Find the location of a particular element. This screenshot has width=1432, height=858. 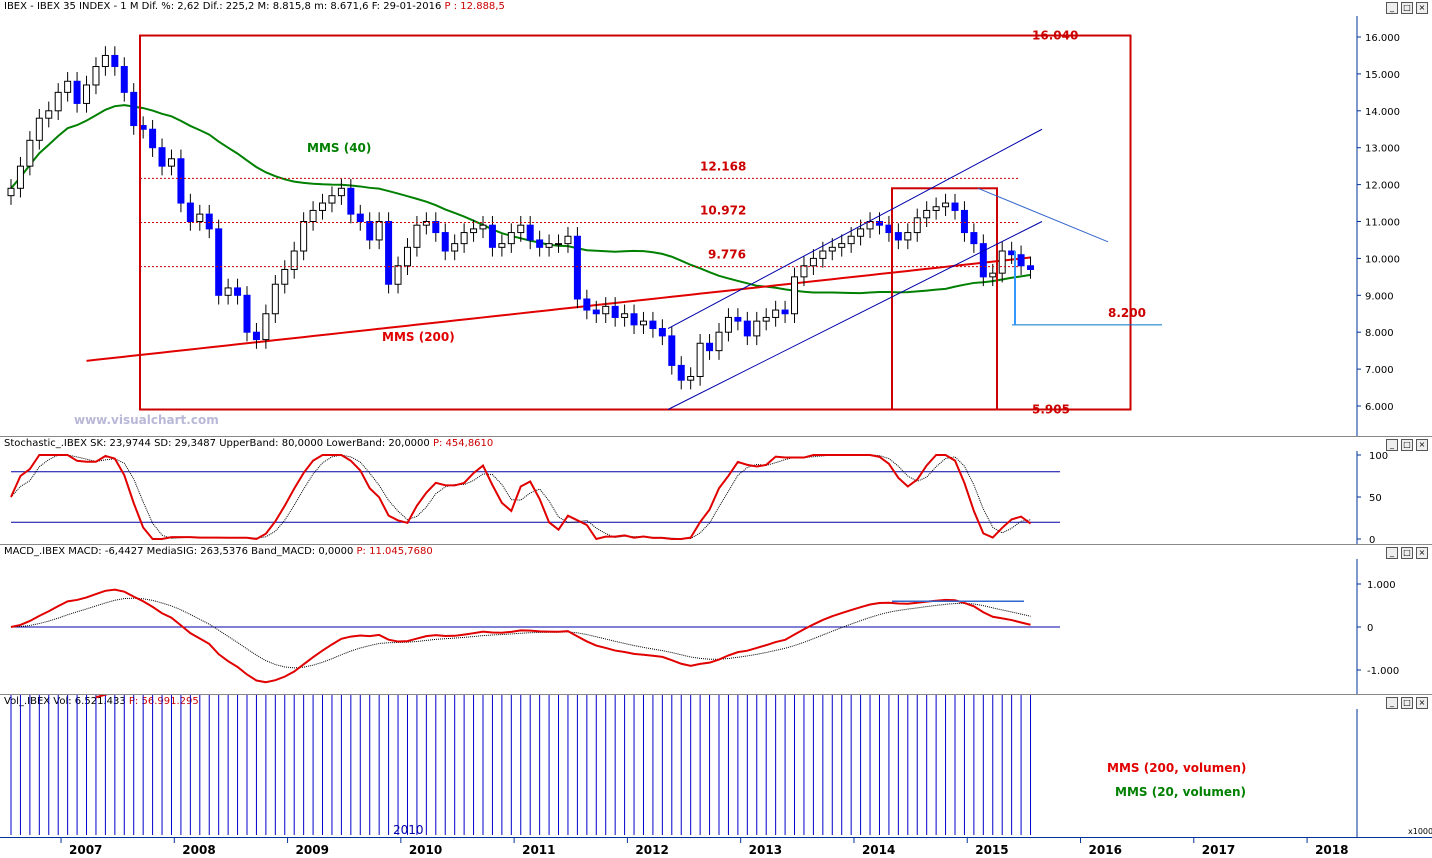

macd-window-controls: _ □ × is located at coordinates (1407, 553).